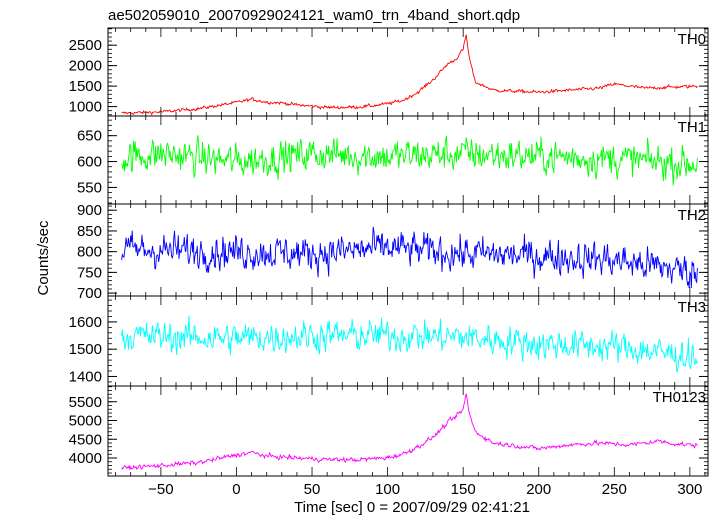 This screenshot has width=717, height=516. Describe the element at coordinates (85, 458) in the screenshot. I see `y-tick-label: 4000` at that location.